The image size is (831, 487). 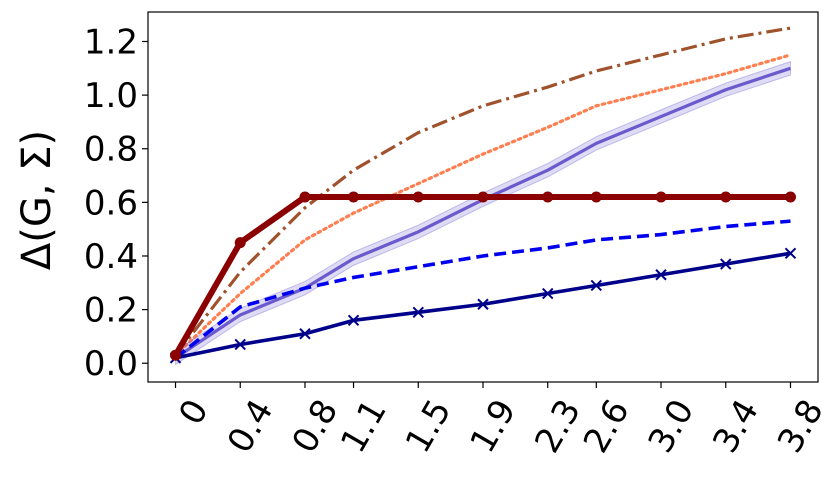 I want to click on y-tick-label-3: 0.6, so click(x=111, y=203).